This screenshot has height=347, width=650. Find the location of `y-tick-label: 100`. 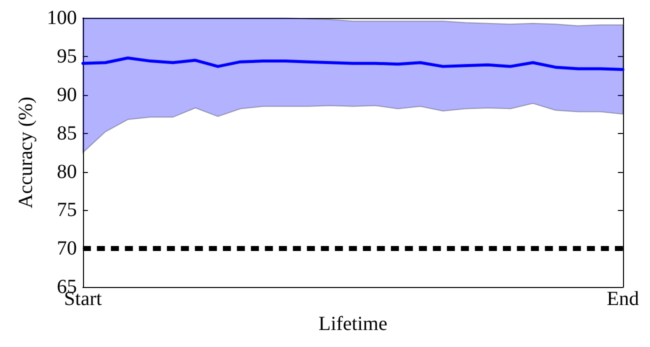

y-tick-label: 100 is located at coordinates (61, 18).